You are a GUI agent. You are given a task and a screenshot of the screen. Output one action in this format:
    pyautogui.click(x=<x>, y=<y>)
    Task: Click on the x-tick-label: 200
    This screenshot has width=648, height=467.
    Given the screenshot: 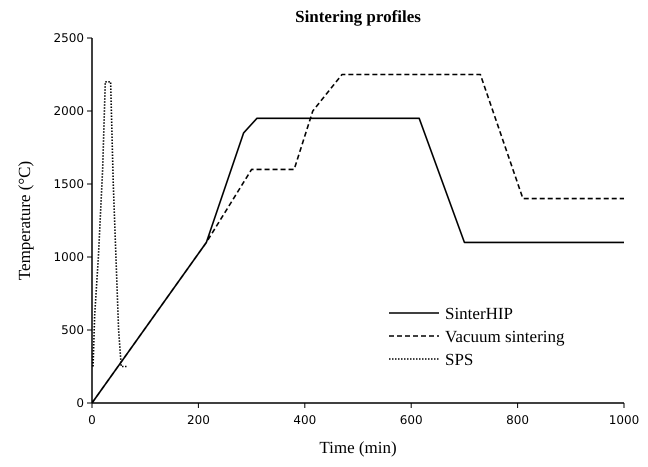 What is the action you would take?
    pyautogui.click(x=198, y=420)
    